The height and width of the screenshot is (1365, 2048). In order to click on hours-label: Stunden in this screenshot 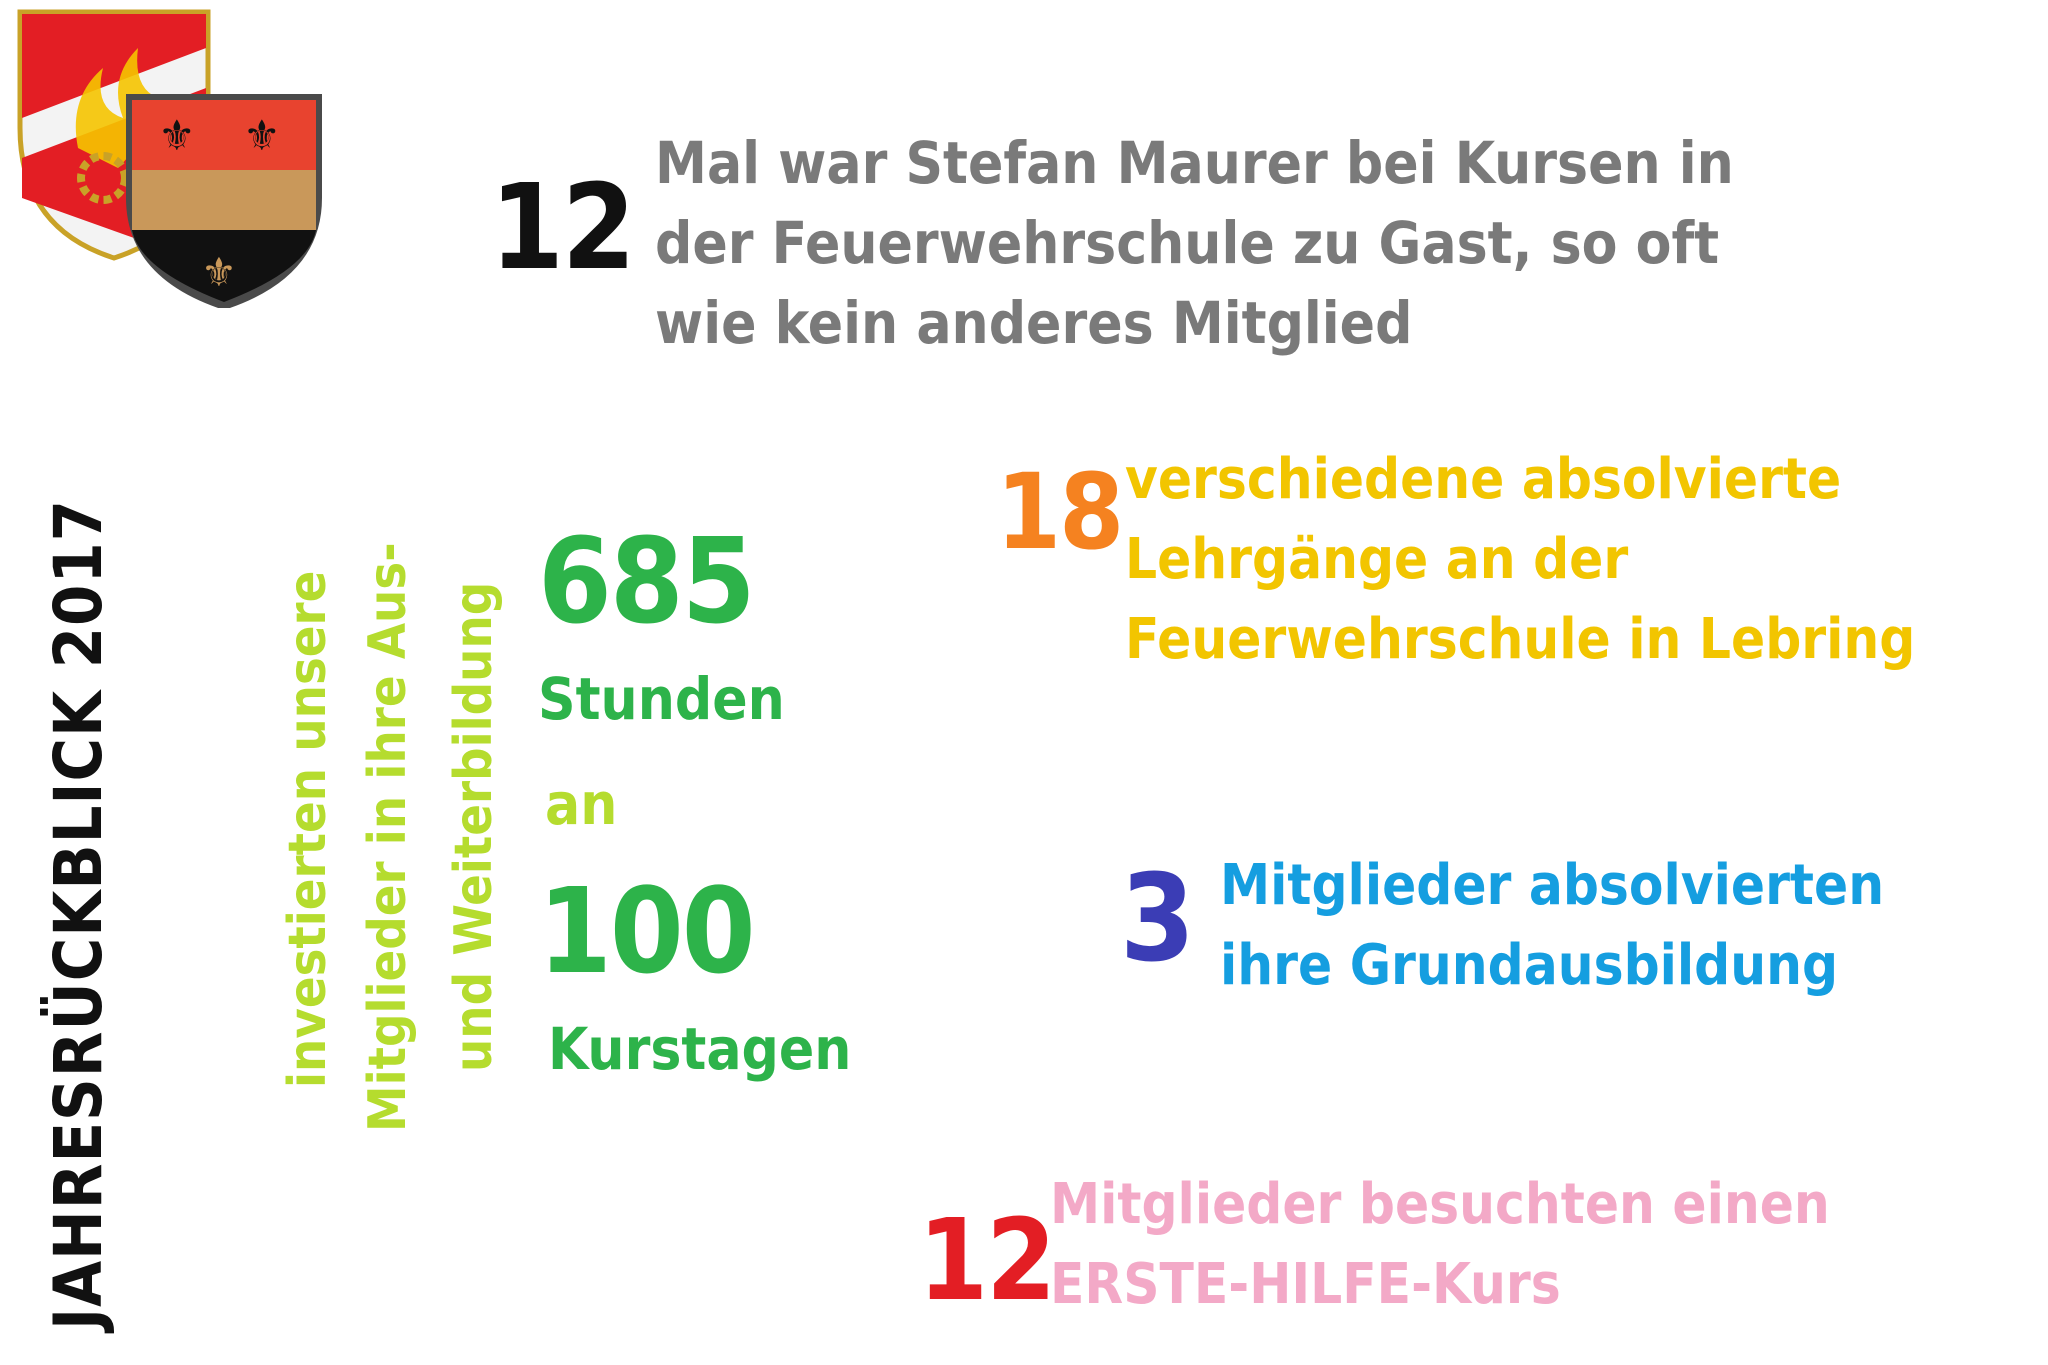, I will do `click(661, 699)`.